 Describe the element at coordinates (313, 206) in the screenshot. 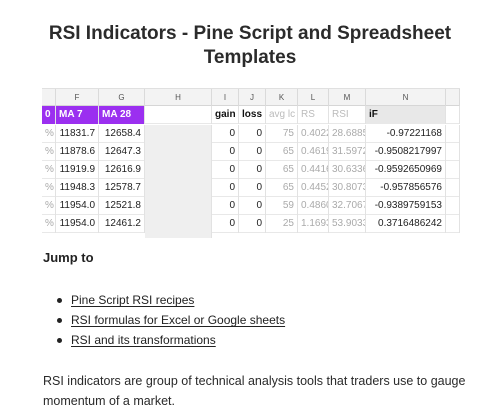

I see `cell-rs: 0.4860` at that location.